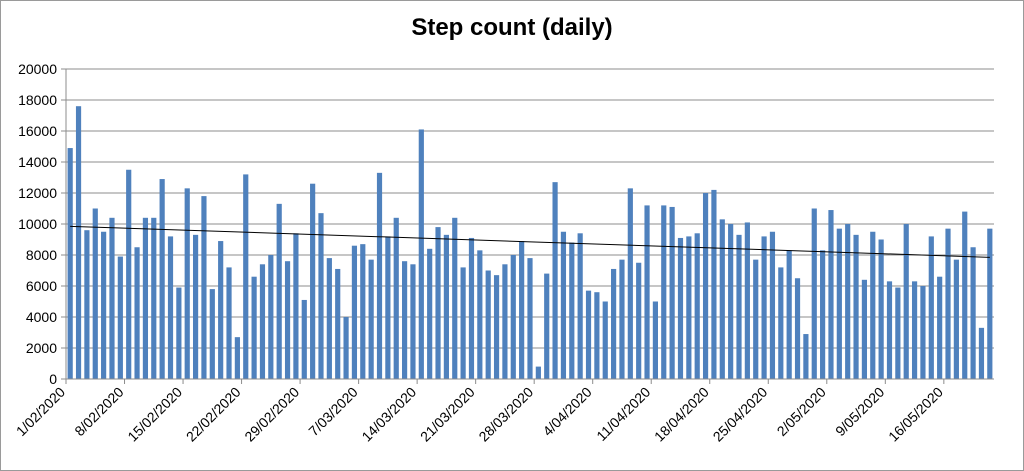  I want to click on y-tick-label: 6000, so click(41, 286).